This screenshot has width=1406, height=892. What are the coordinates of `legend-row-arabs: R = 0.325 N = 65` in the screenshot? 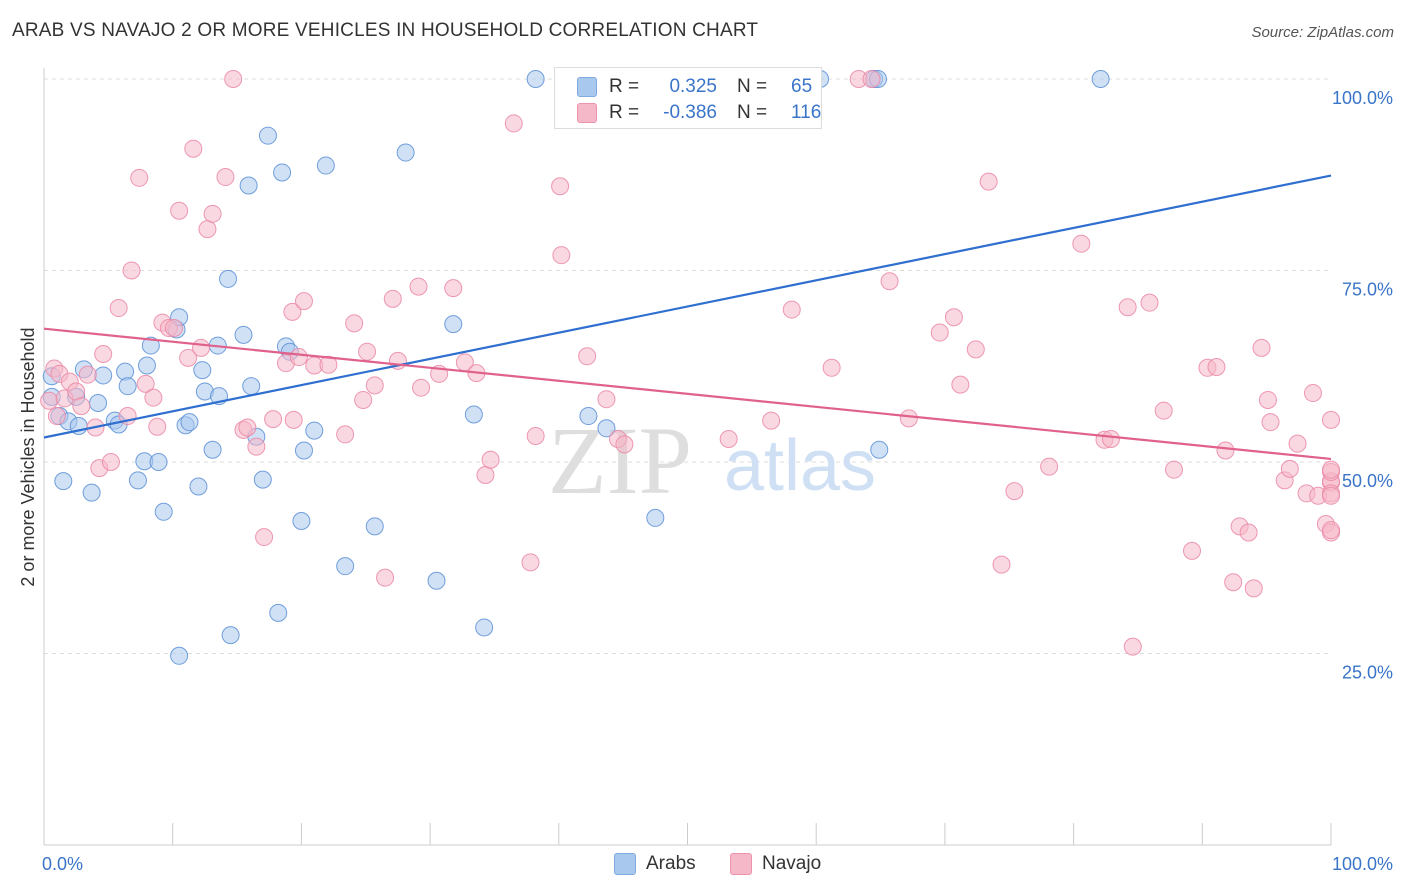 It's located at (694, 87).